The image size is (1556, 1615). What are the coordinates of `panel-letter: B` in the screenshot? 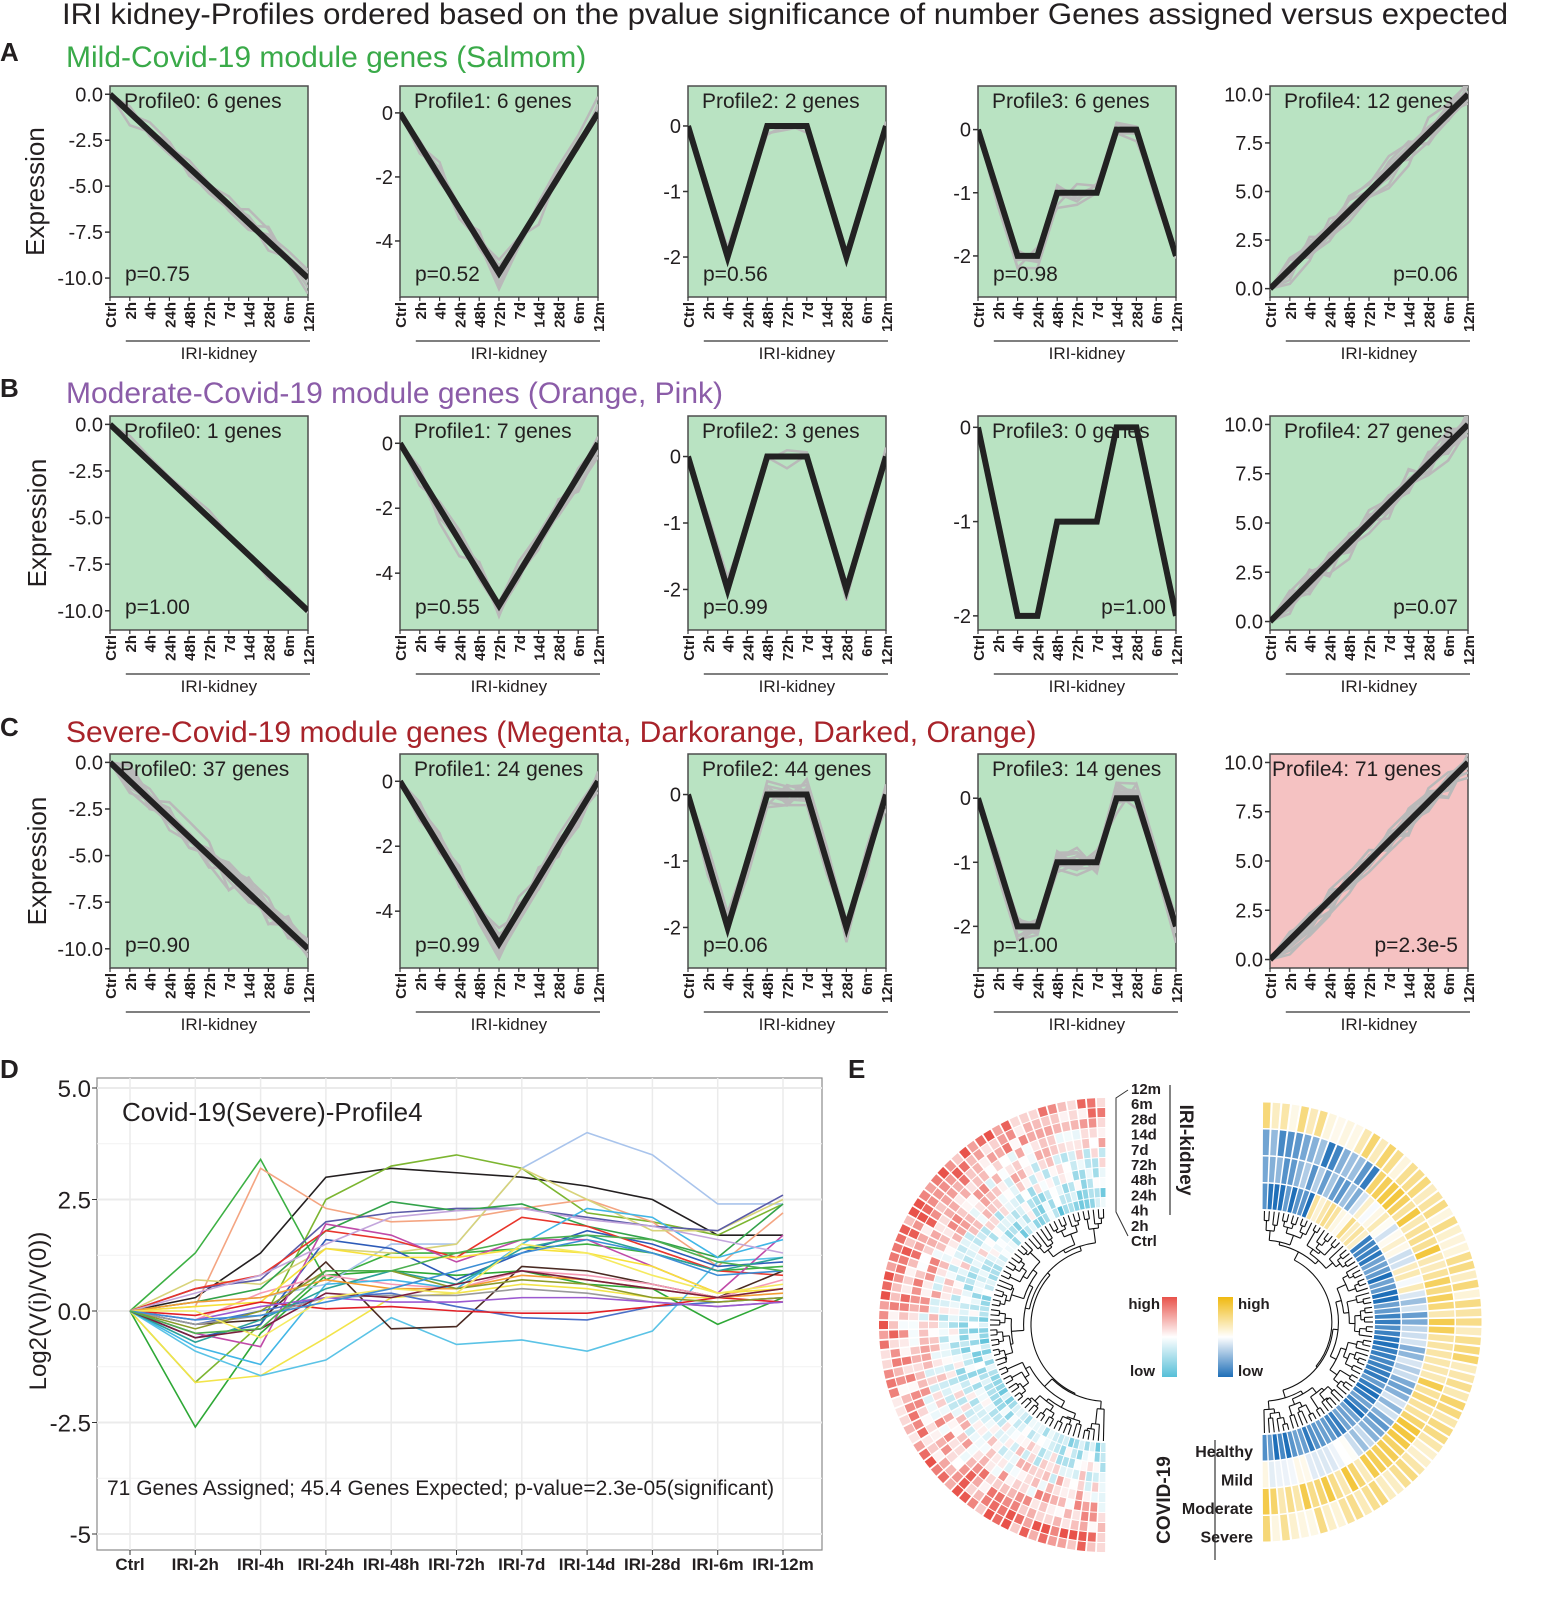 It's located at (9, 388).